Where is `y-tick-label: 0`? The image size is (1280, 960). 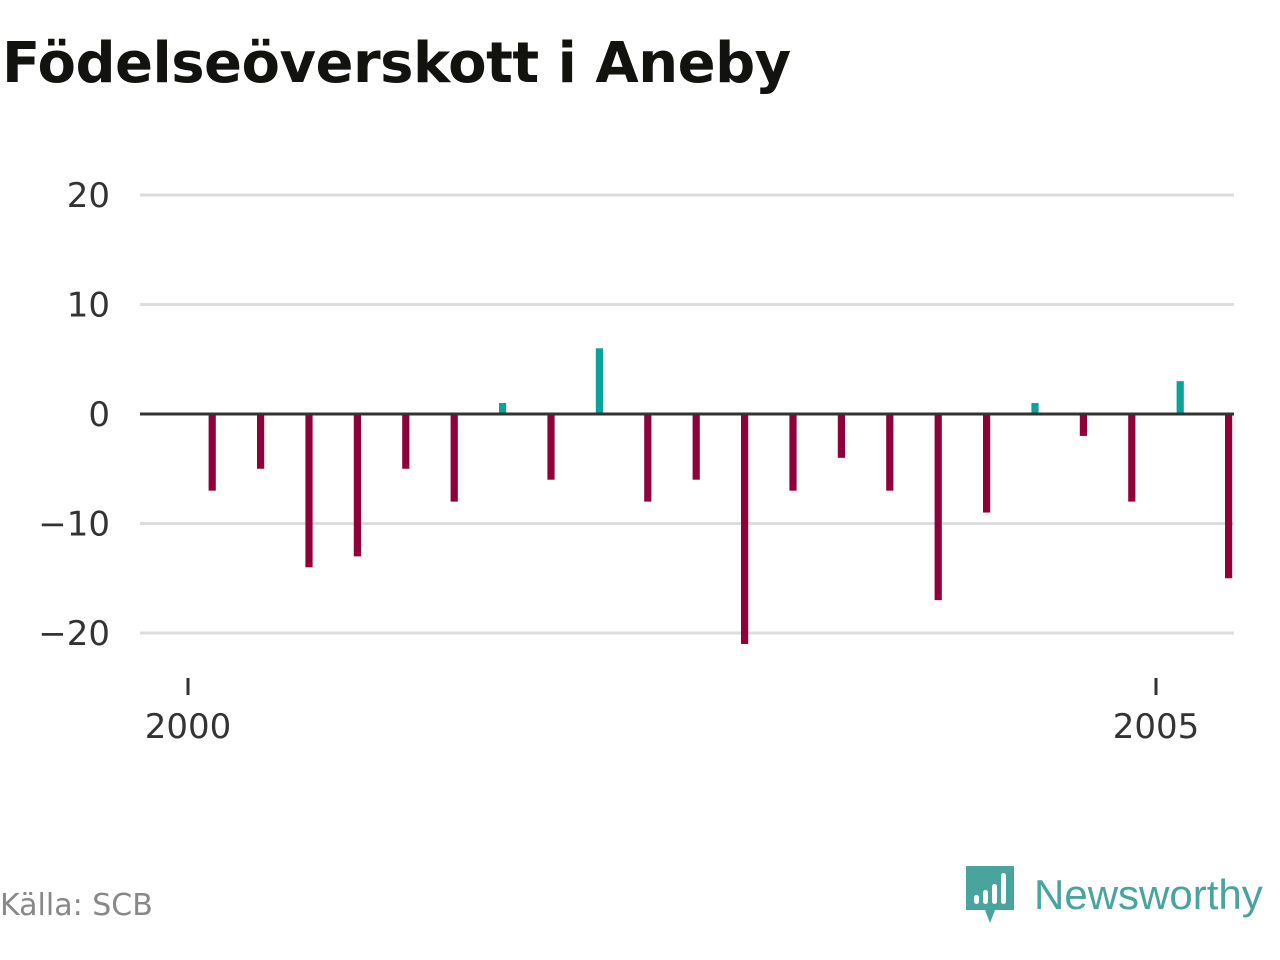 y-tick-label: 0 is located at coordinates (99, 415).